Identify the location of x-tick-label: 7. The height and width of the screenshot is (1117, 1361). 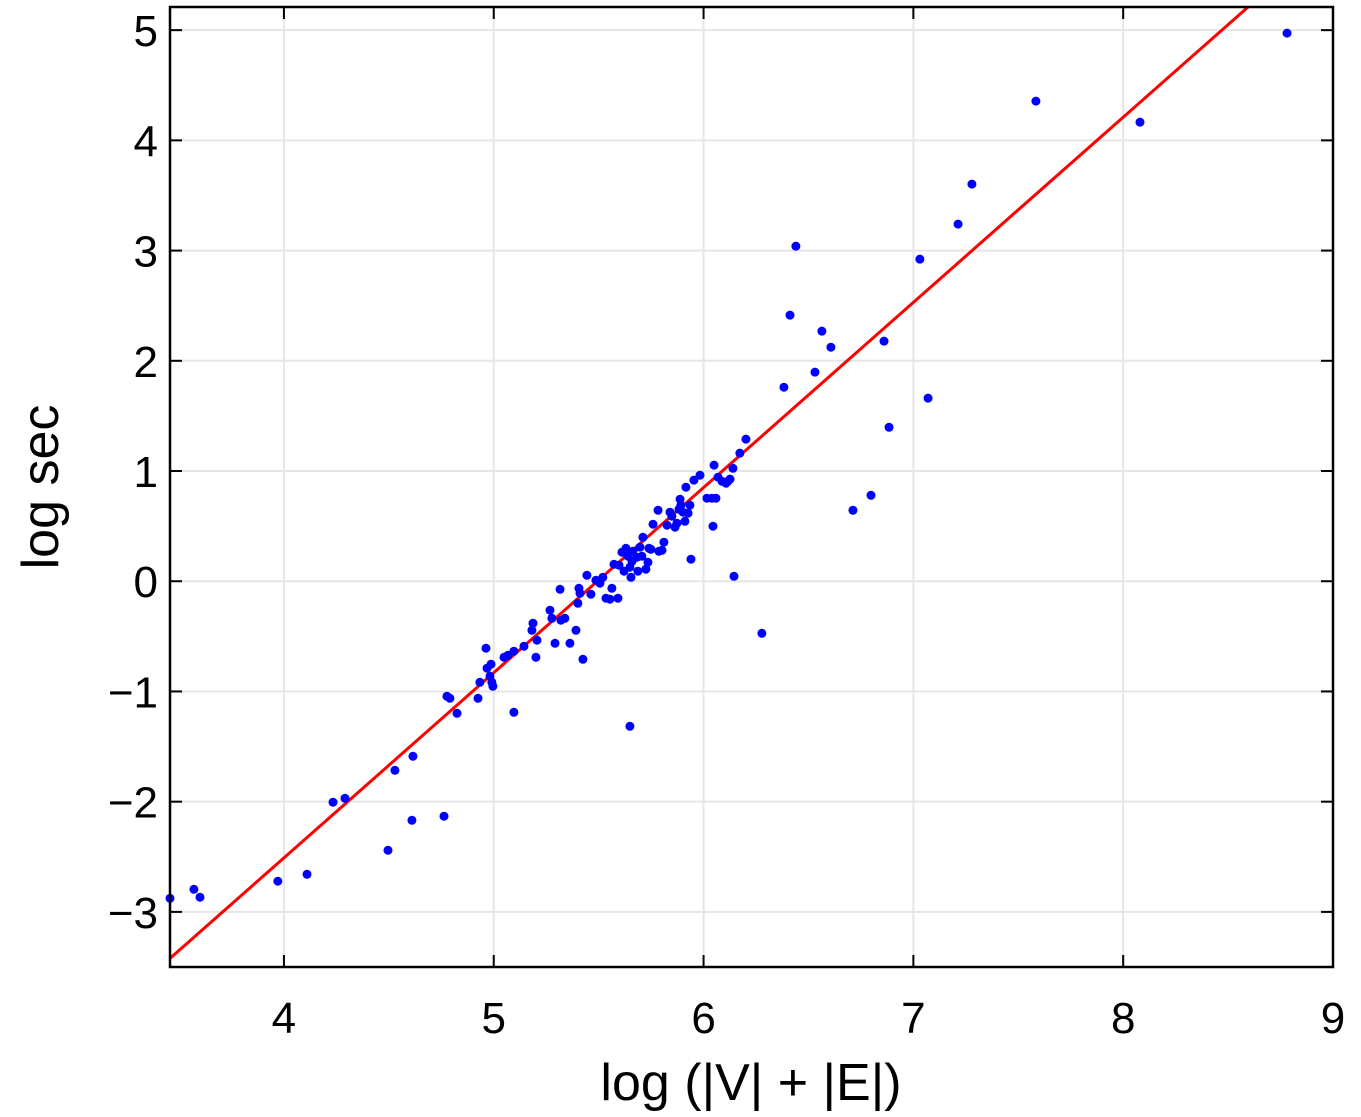
(913, 1018).